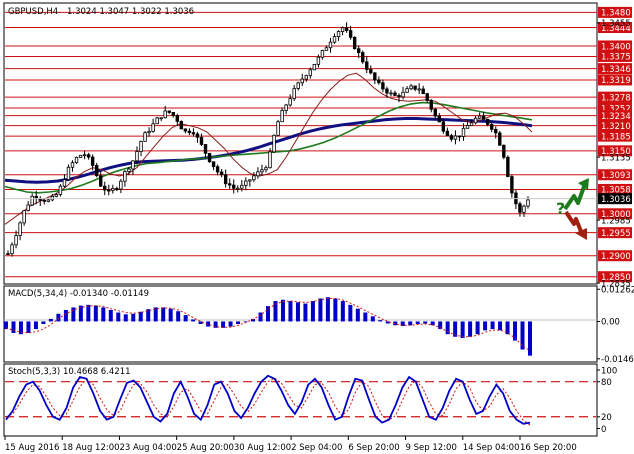 This screenshot has height=454, width=634. I want to click on price-tick-label: 1.3455, so click(616, 24).